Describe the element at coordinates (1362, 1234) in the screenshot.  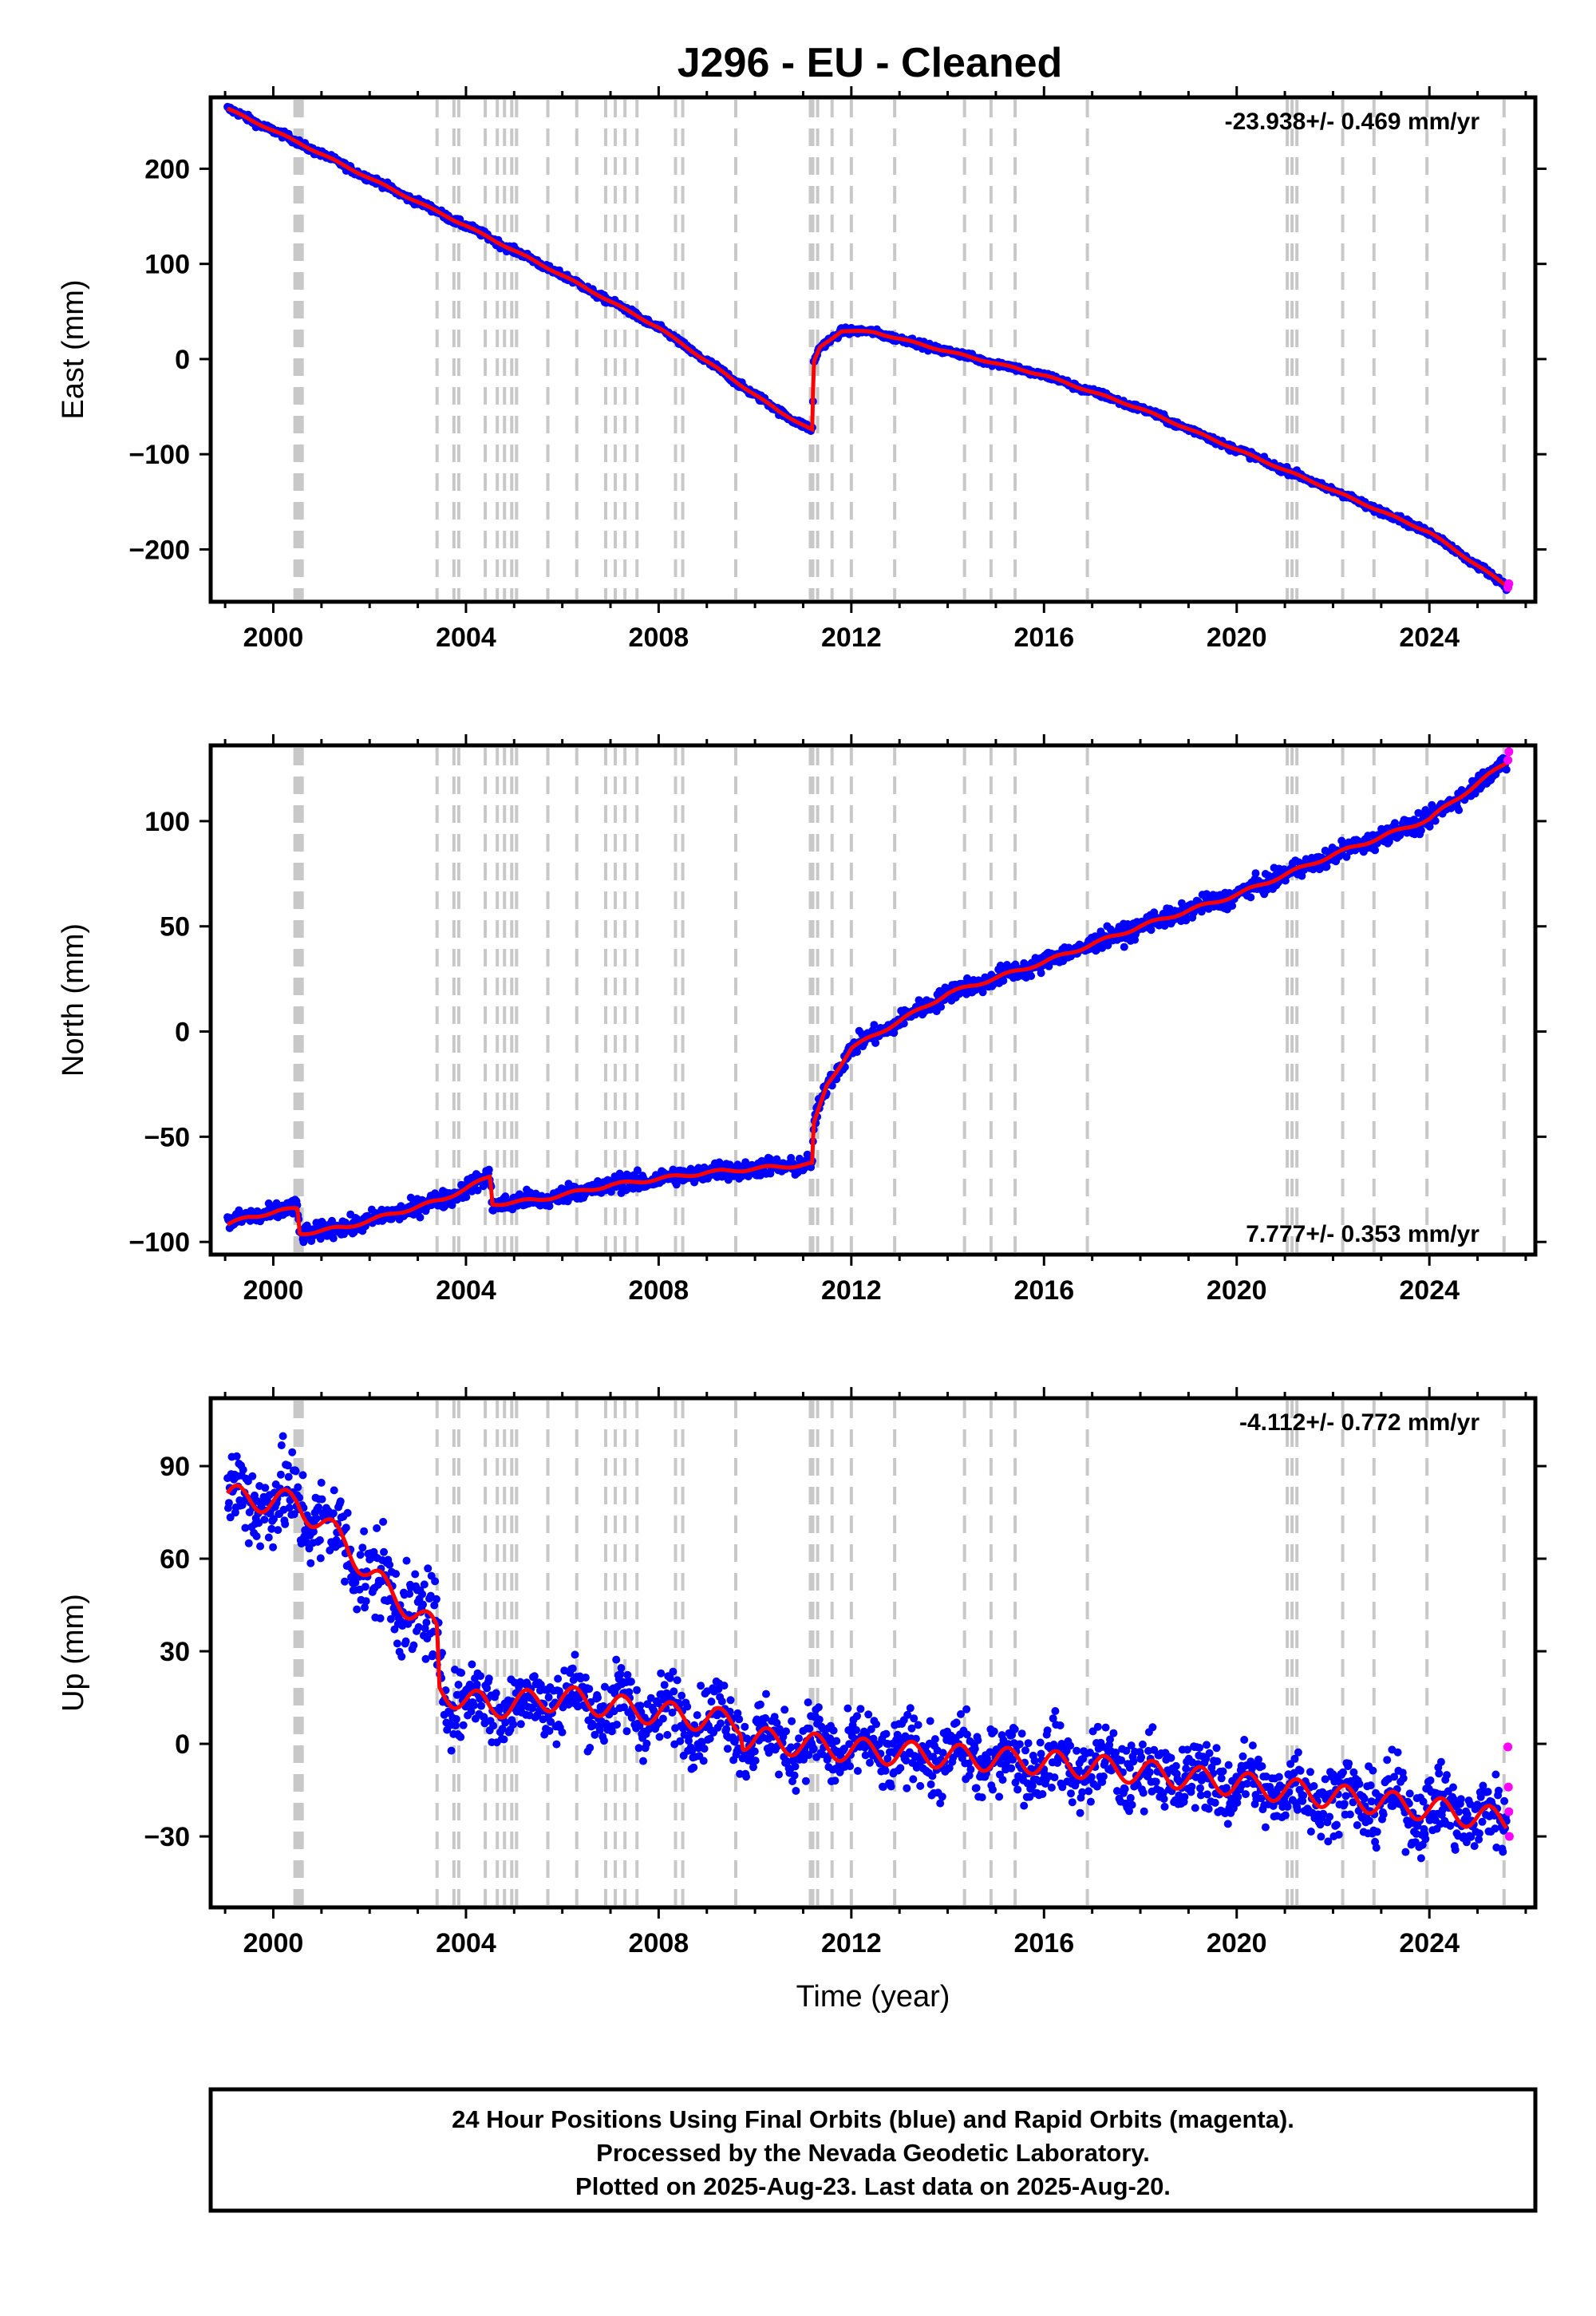
I see `velocity-label: 7.777+/- 0.353 mm/yr` at that location.